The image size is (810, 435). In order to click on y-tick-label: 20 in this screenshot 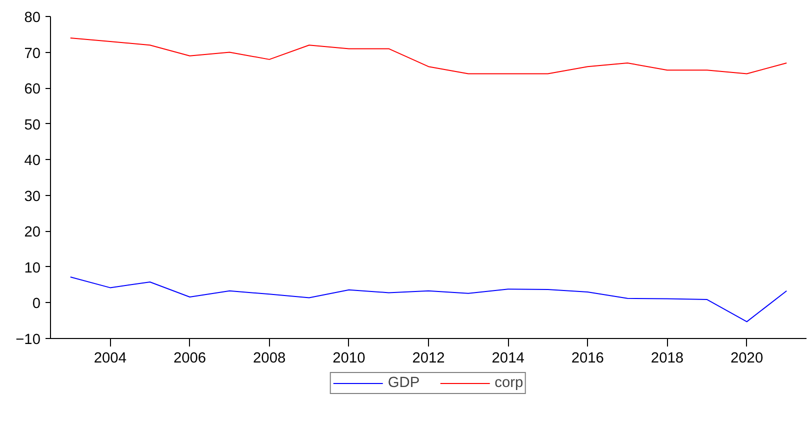, I will do `click(32, 232)`.